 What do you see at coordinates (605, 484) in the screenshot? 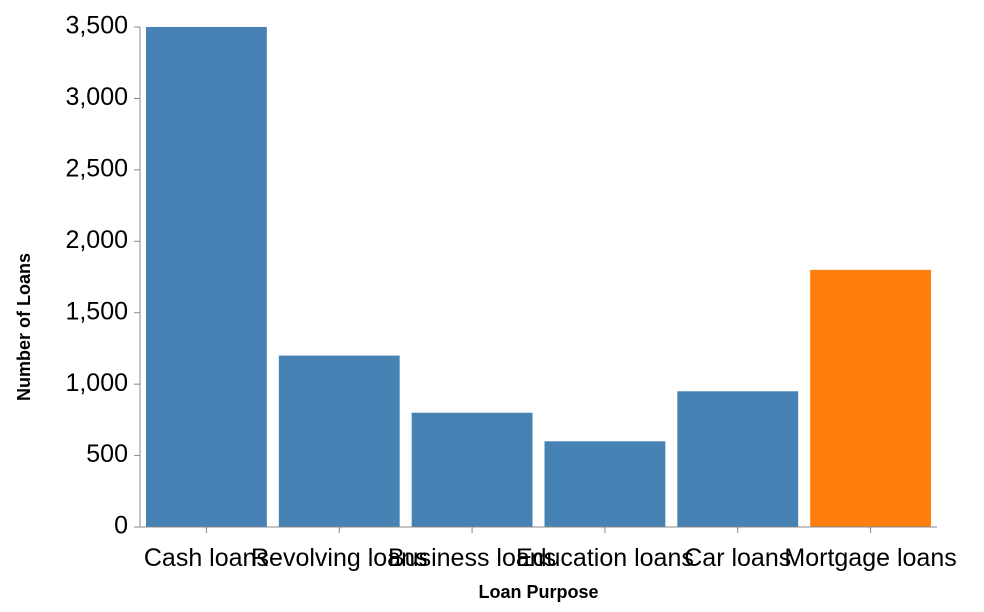
I see `bar-education-loans` at bounding box center [605, 484].